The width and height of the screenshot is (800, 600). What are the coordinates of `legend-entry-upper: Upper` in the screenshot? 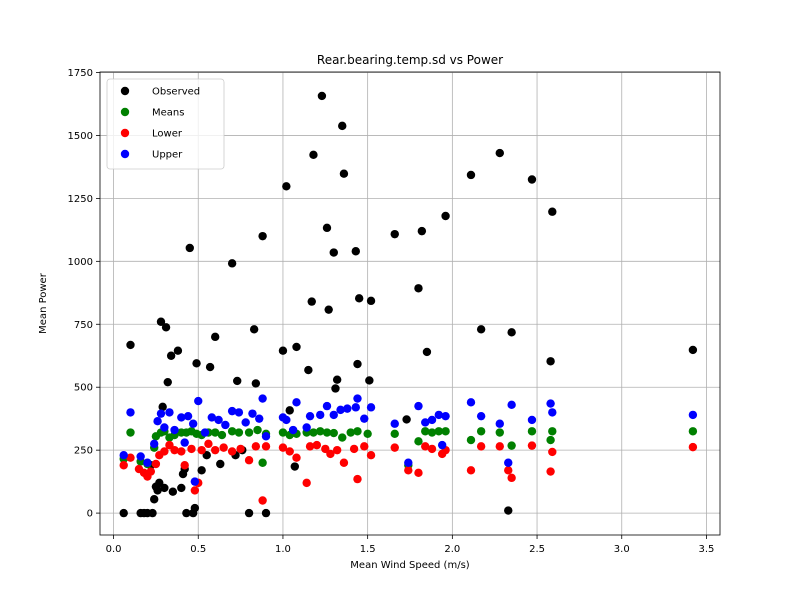 It's located at (151, 155).